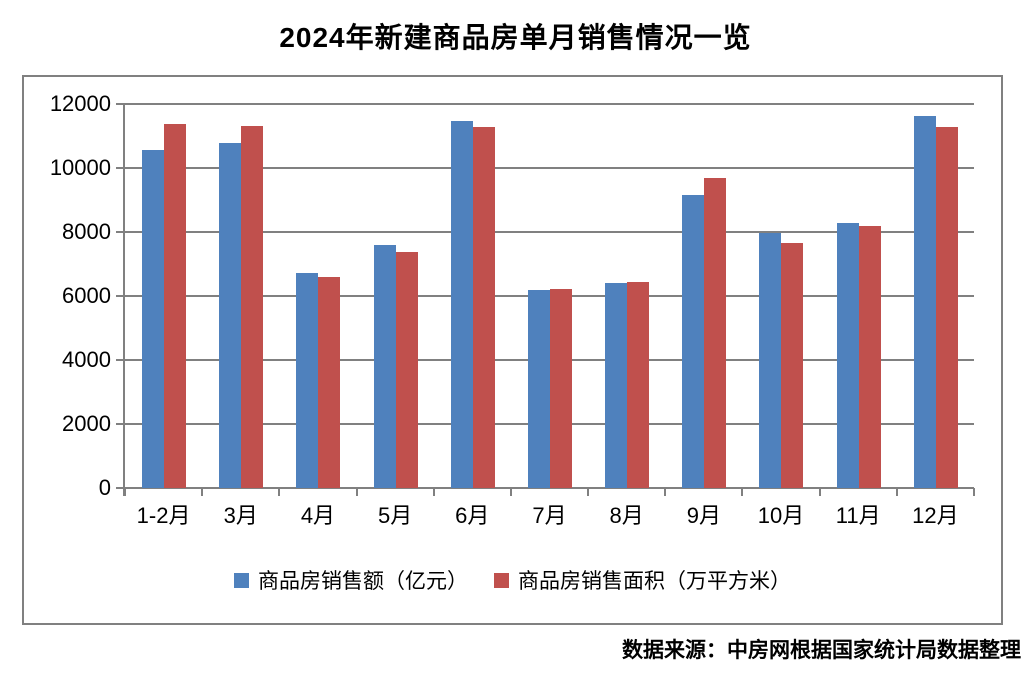  What do you see at coordinates (638, 384) in the screenshot?
I see `bar-area-8月` at bounding box center [638, 384].